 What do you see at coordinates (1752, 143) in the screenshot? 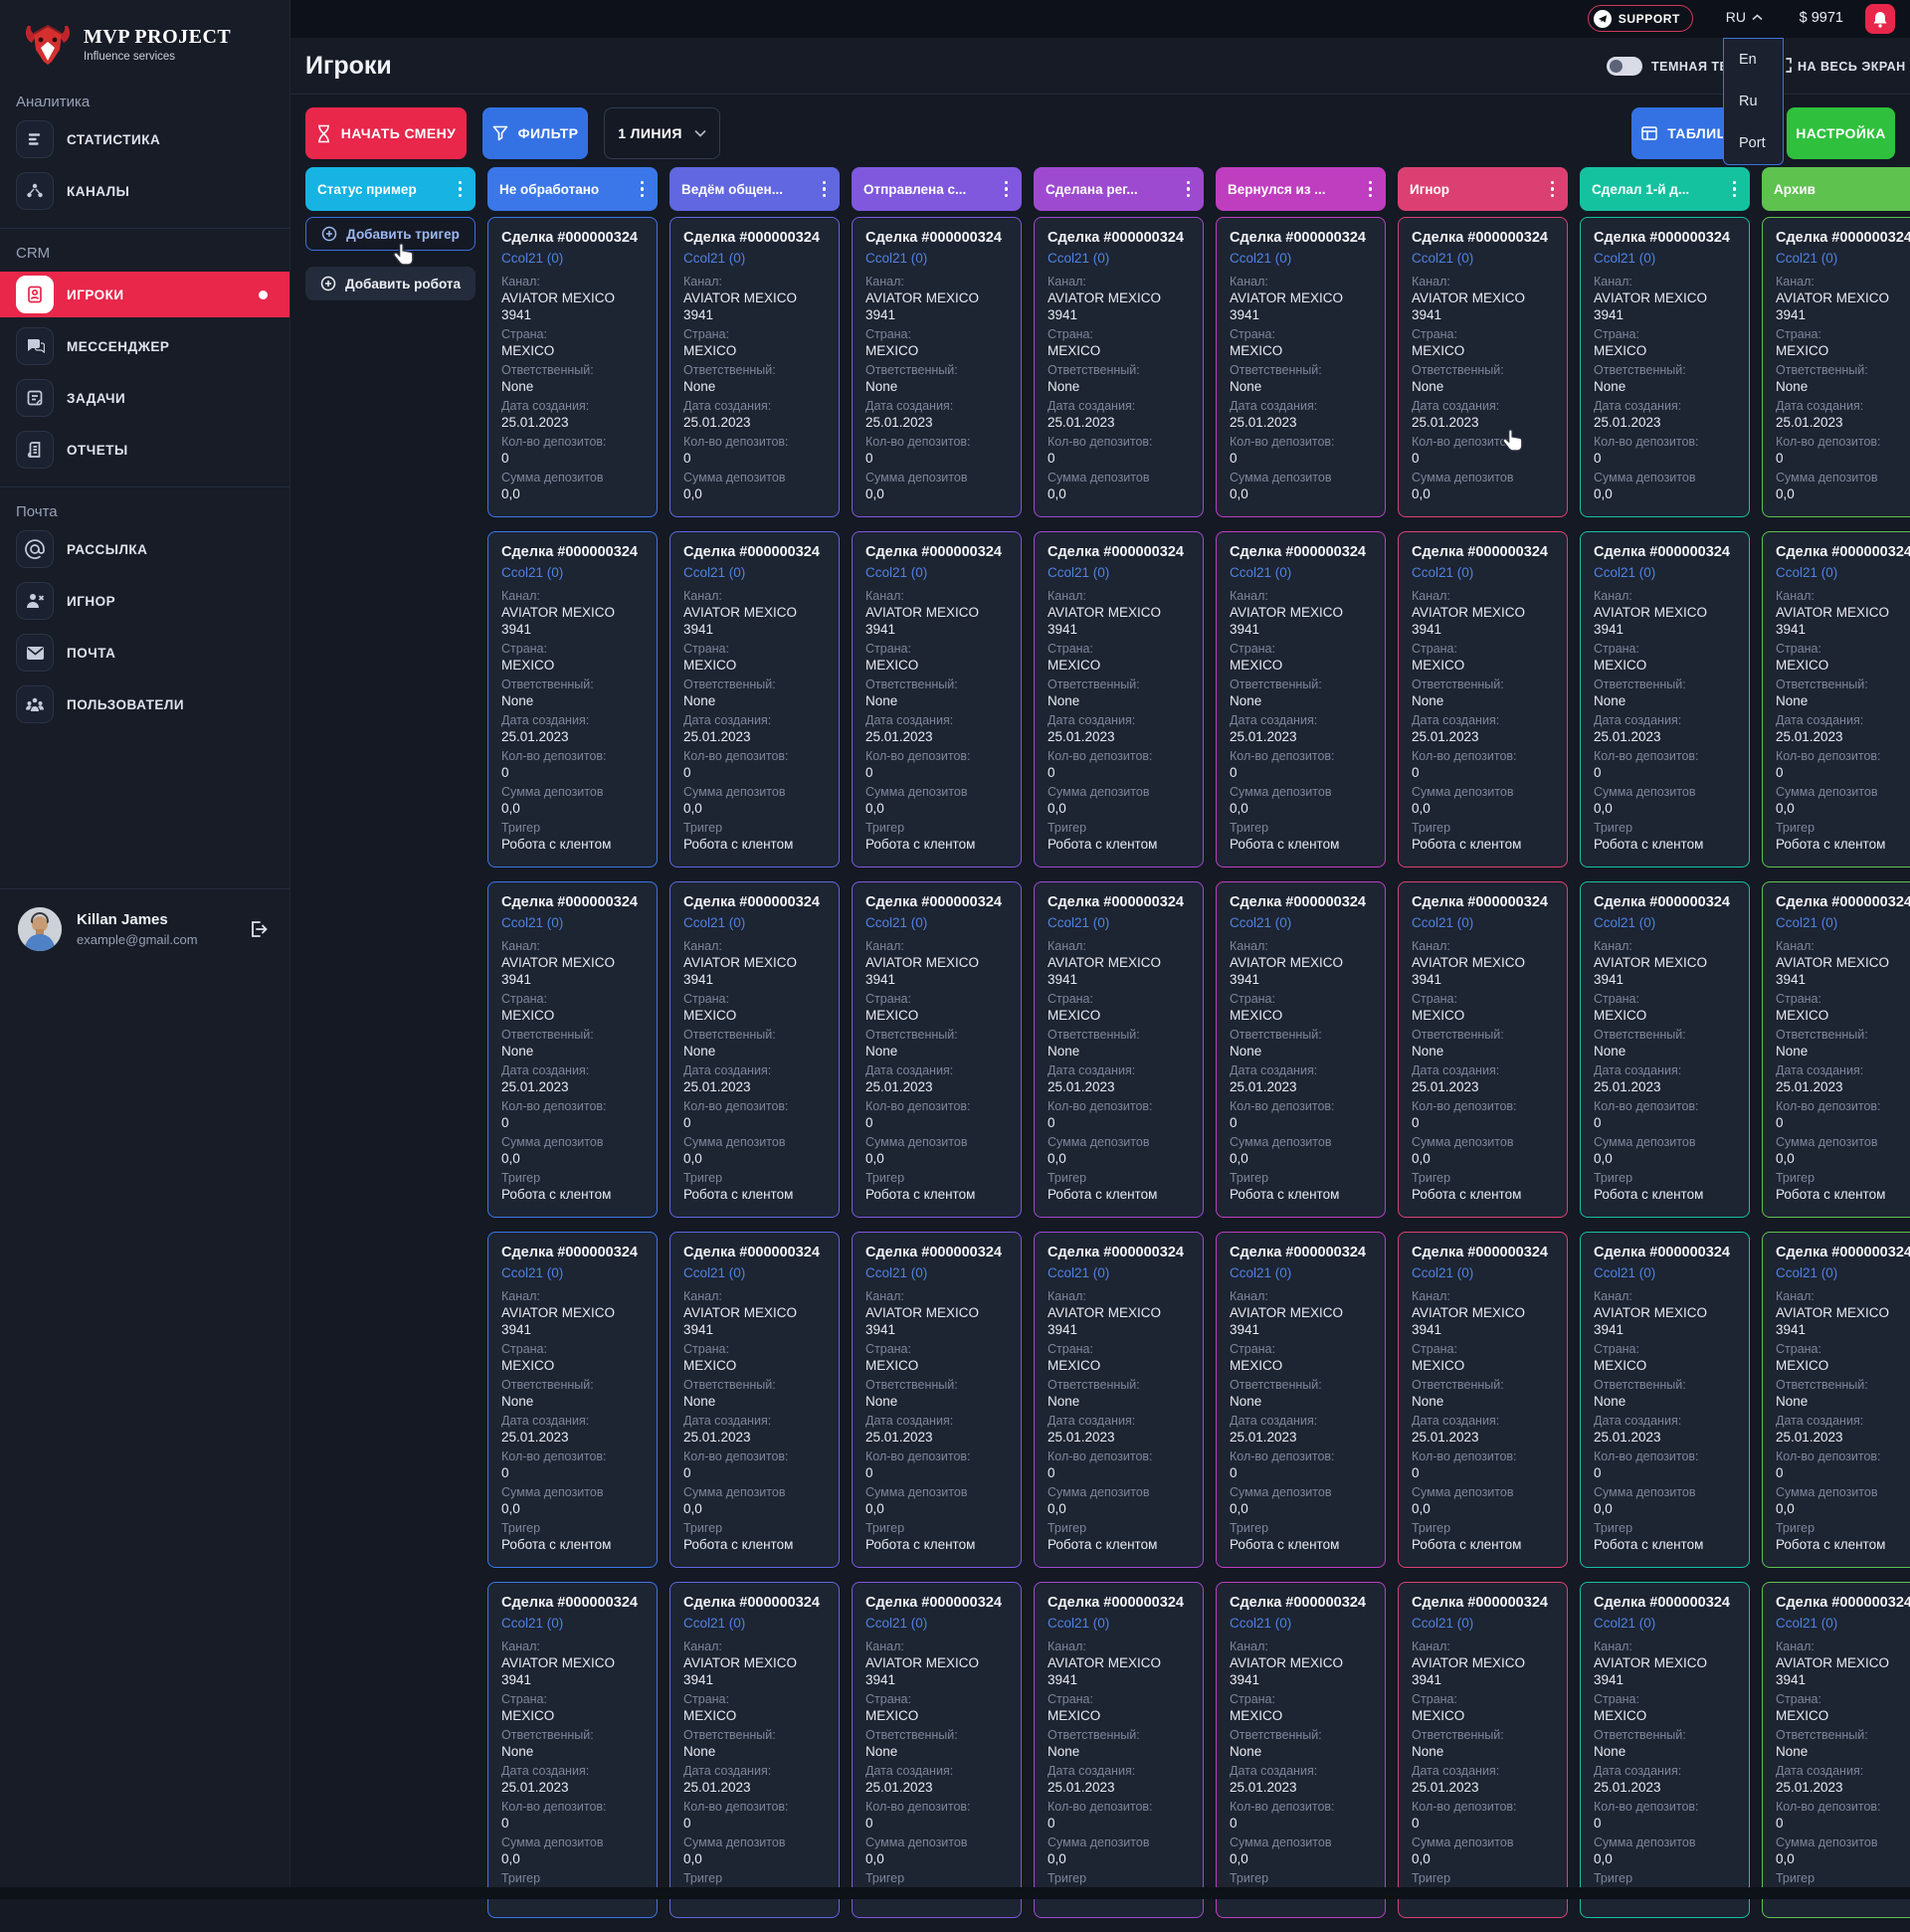
I see `language-option-port: Port` at bounding box center [1752, 143].